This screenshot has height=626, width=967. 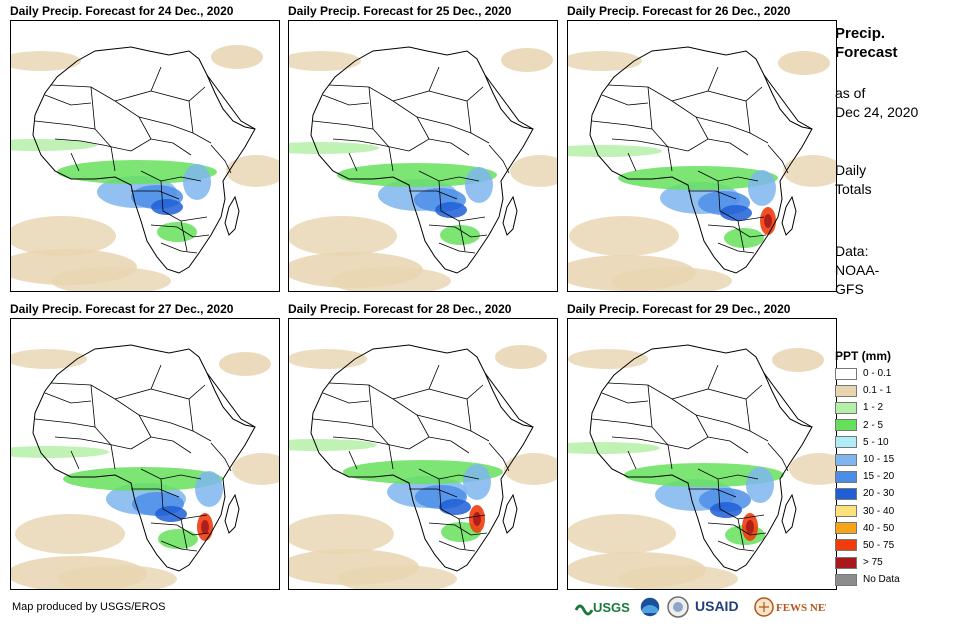 What do you see at coordinates (895, 390) in the screenshot?
I see `legend-row: 0.1 - 1` at bounding box center [895, 390].